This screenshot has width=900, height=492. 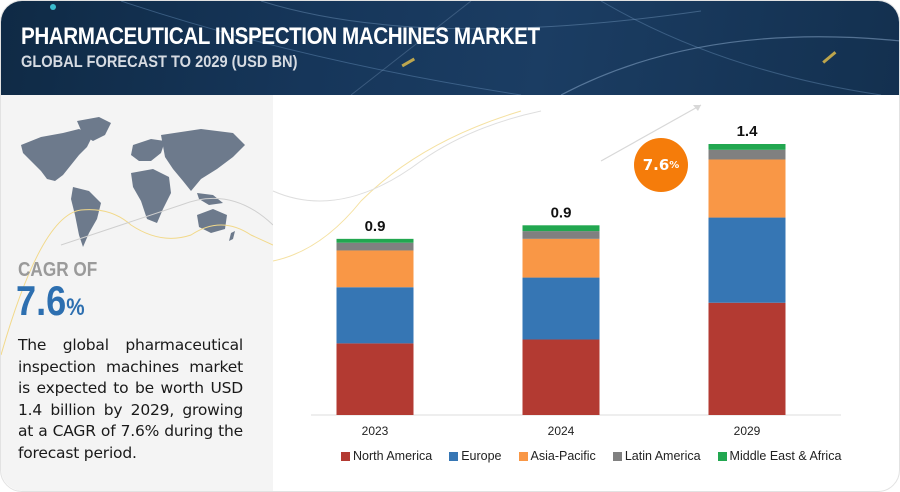 I want to click on bar-segment-2029-europe, so click(x=747, y=260).